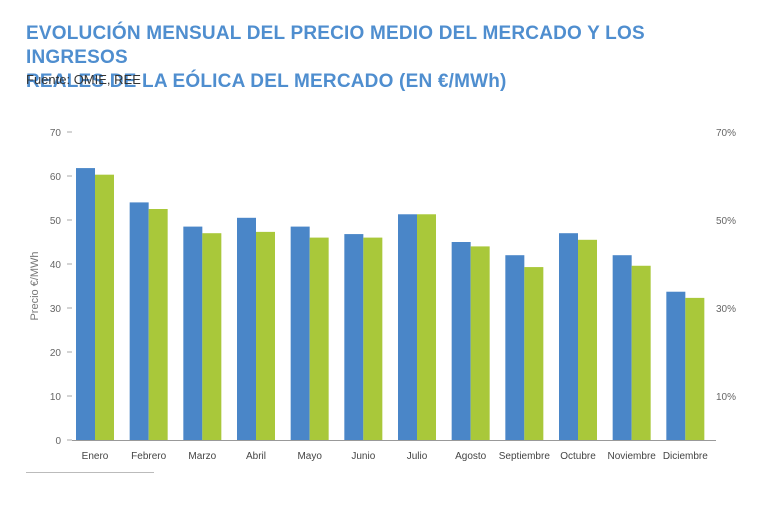 This screenshot has width=768, height=530. I want to click on y2-tick-label: 30%, so click(726, 309).